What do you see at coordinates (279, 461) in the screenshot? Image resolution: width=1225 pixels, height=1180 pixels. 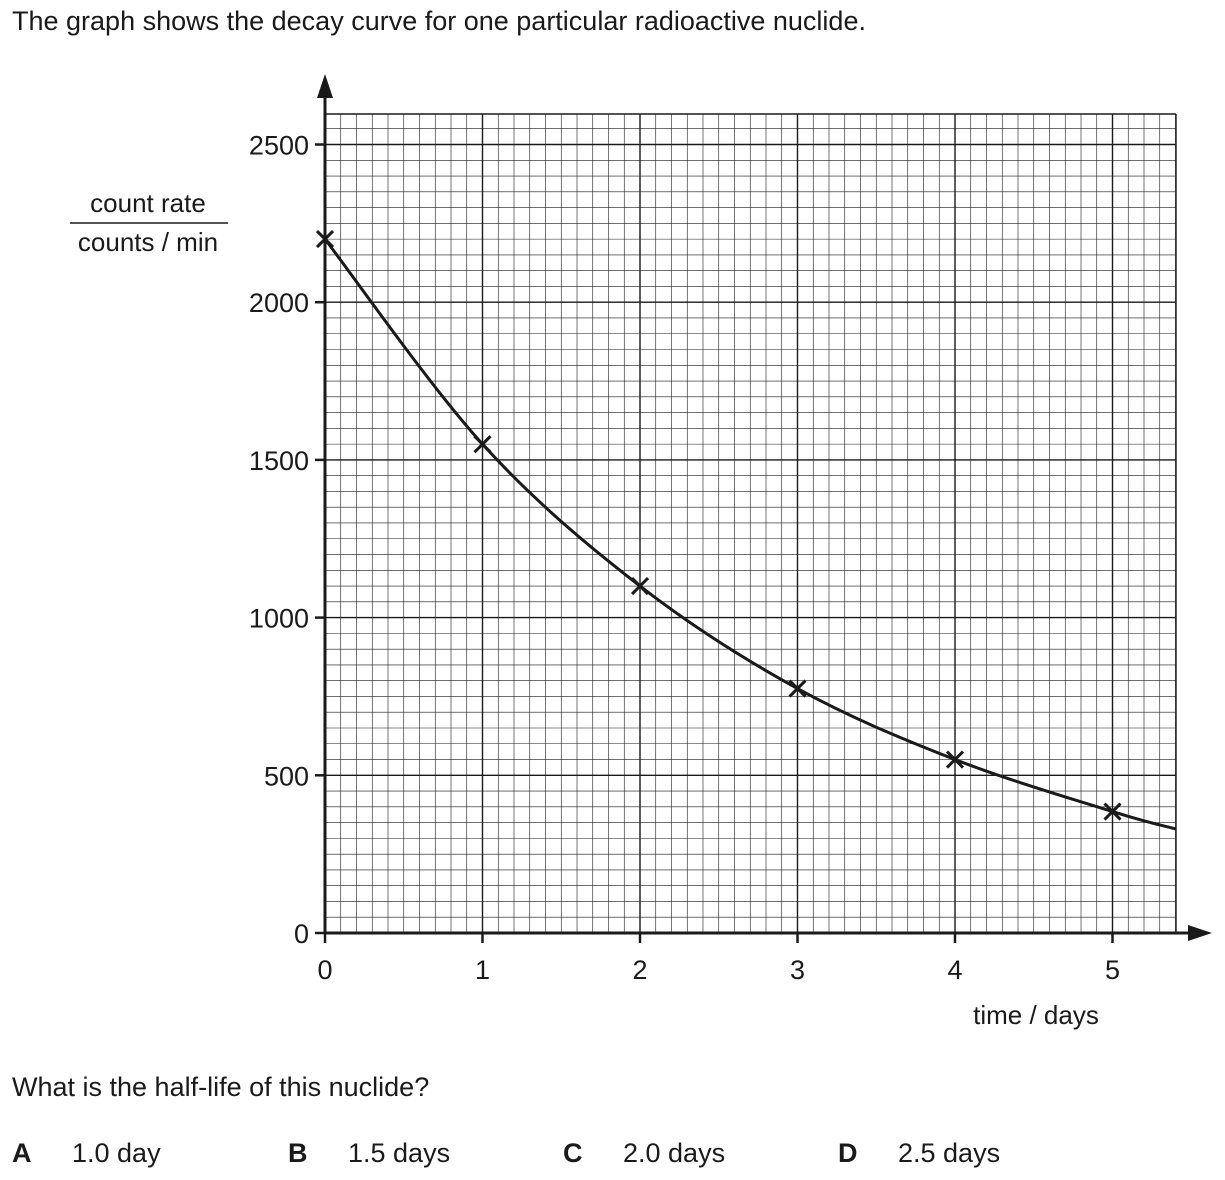 I see `y-tick-label: 1500` at bounding box center [279, 461].